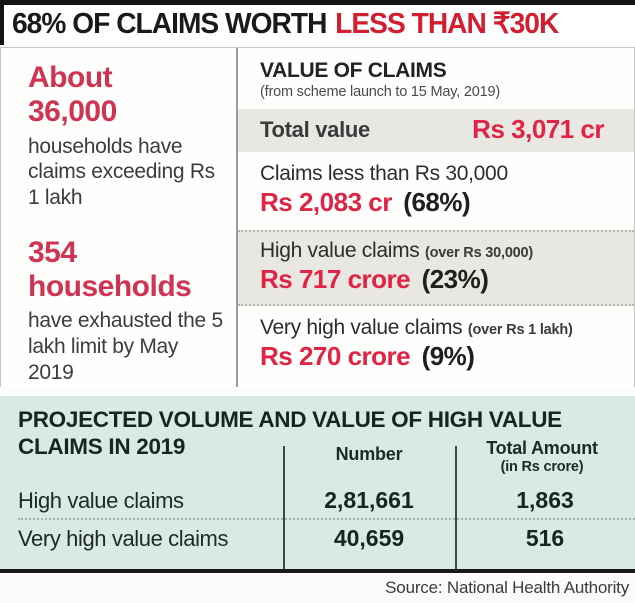  I want to click on stat-number: About 36,000, so click(72, 94).